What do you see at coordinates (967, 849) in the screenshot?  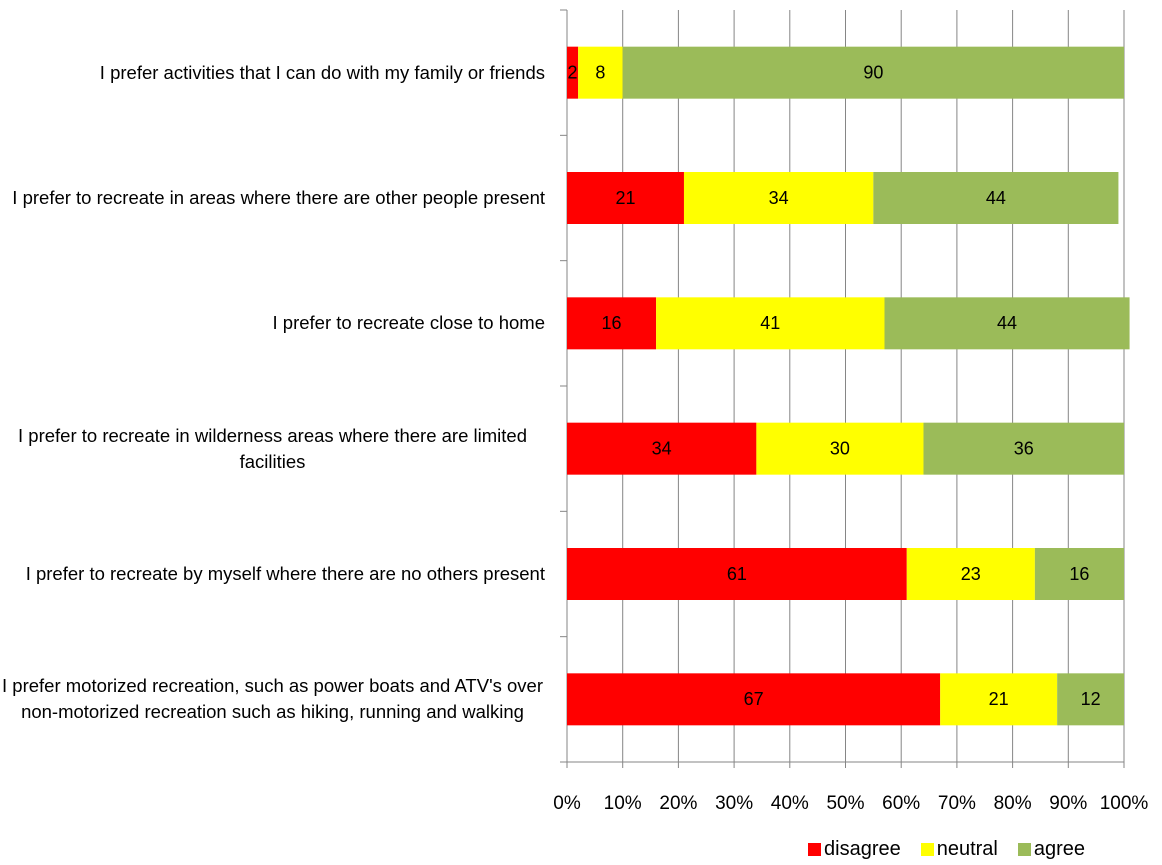 I see `legend-label: neutral` at bounding box center [967, 849].